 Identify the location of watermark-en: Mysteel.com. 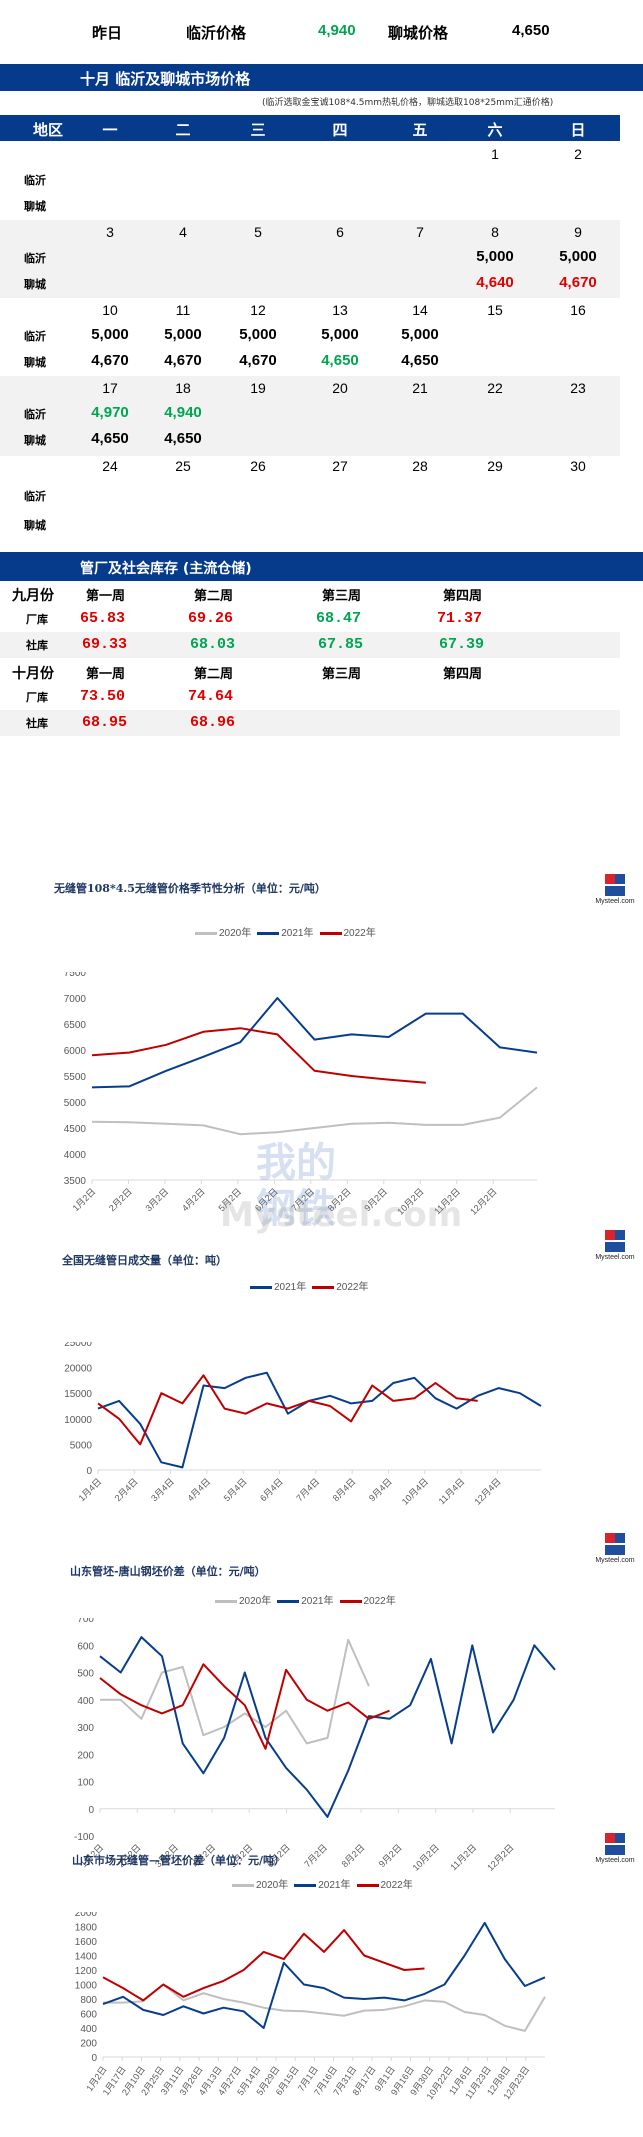
(341, 1215).